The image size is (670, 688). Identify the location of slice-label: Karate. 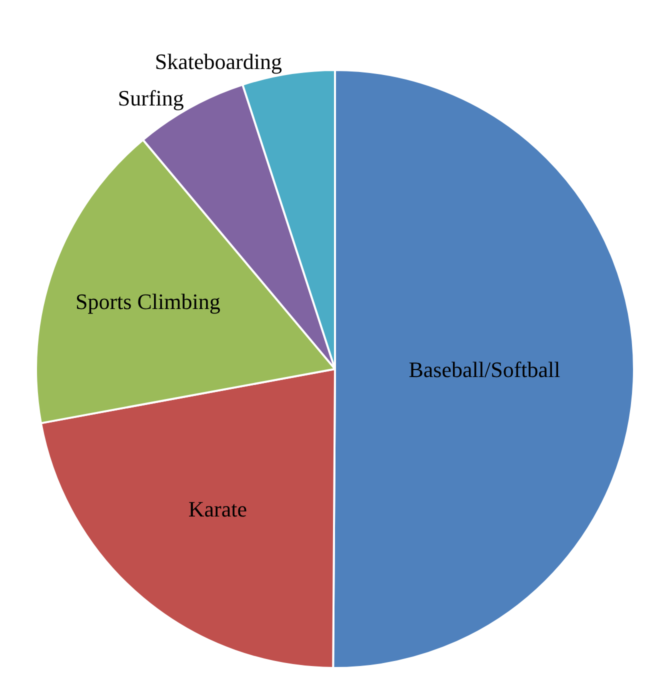
(218, 509).